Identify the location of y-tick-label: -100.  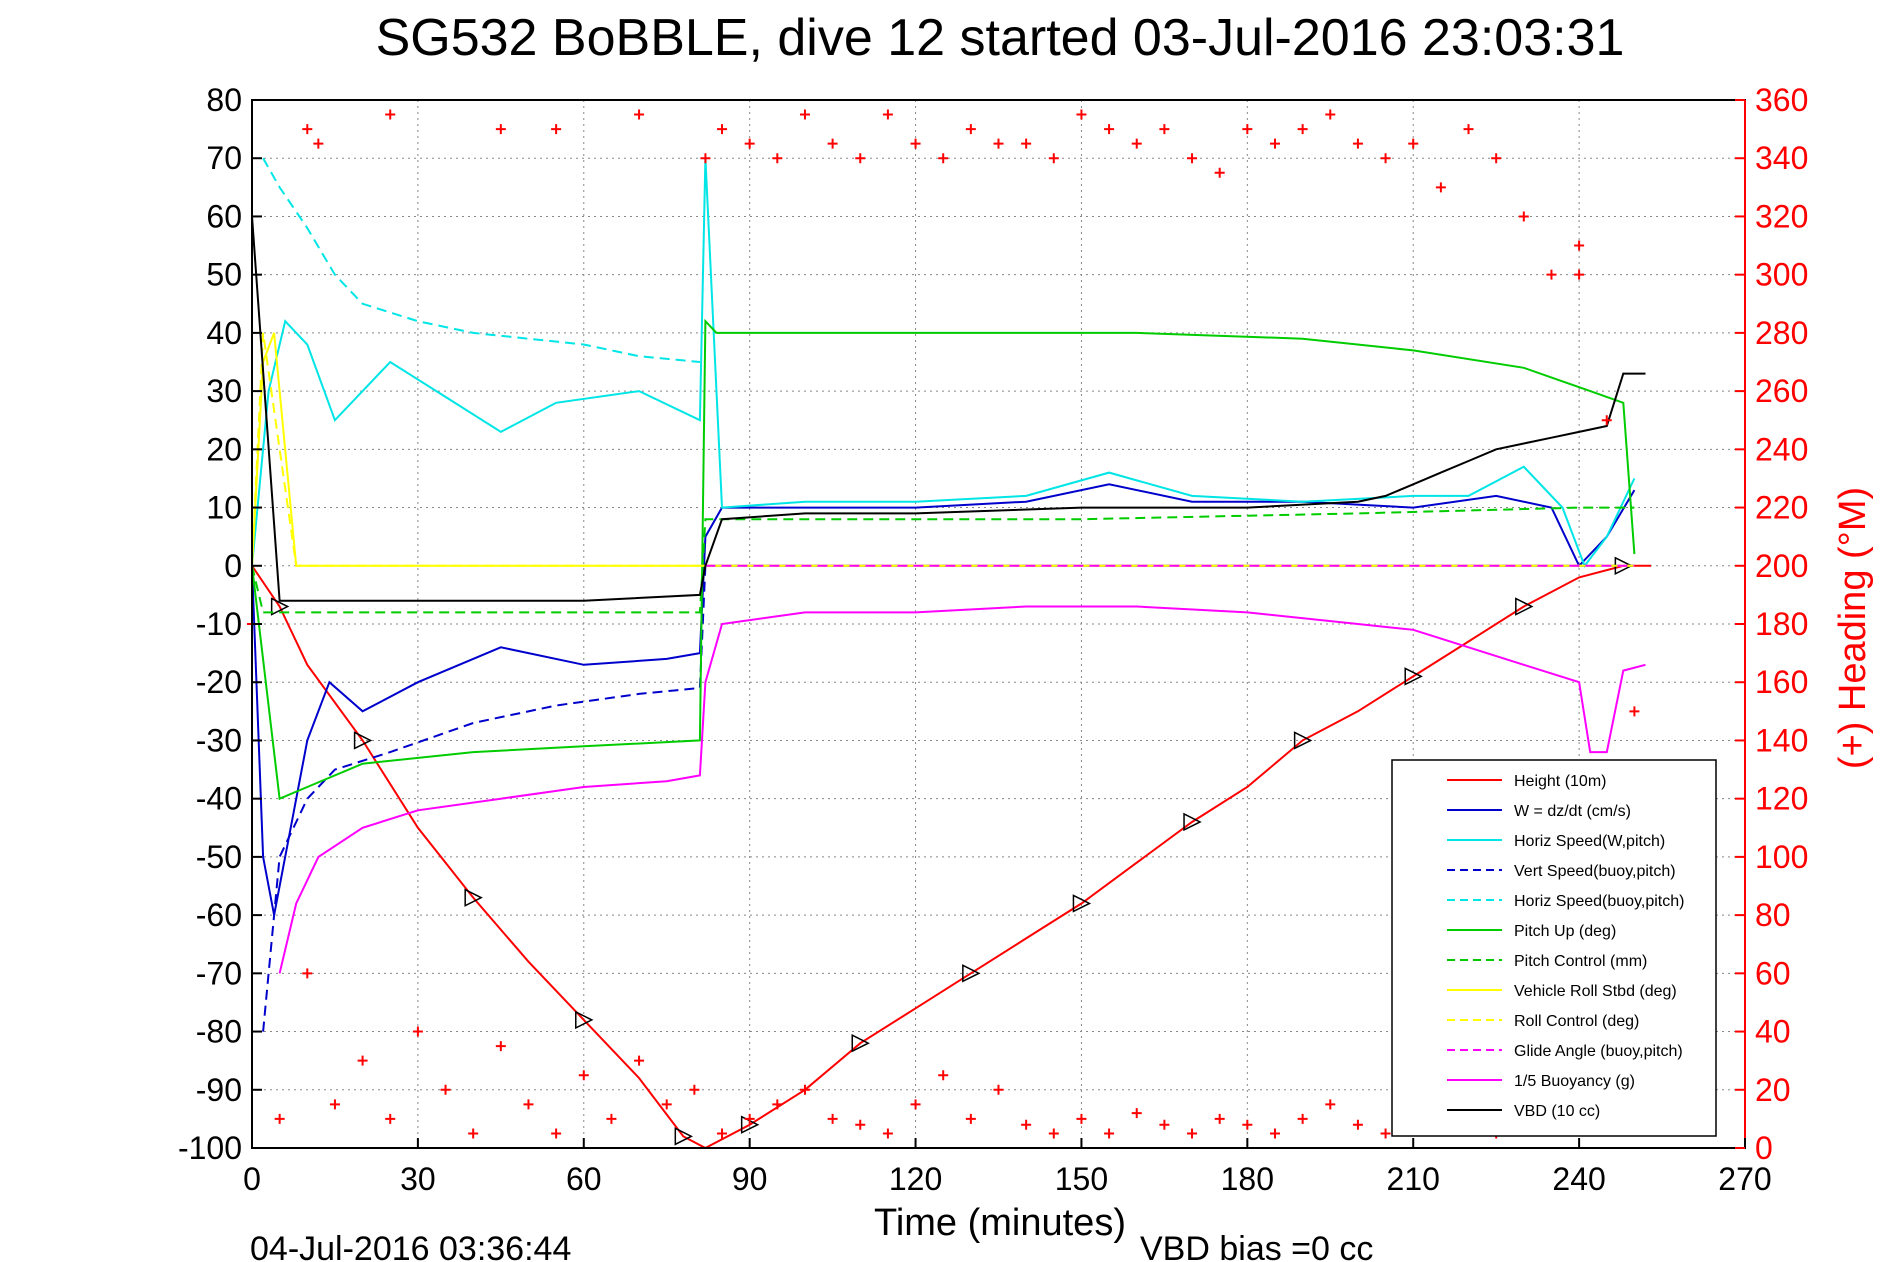
(210, 1148).